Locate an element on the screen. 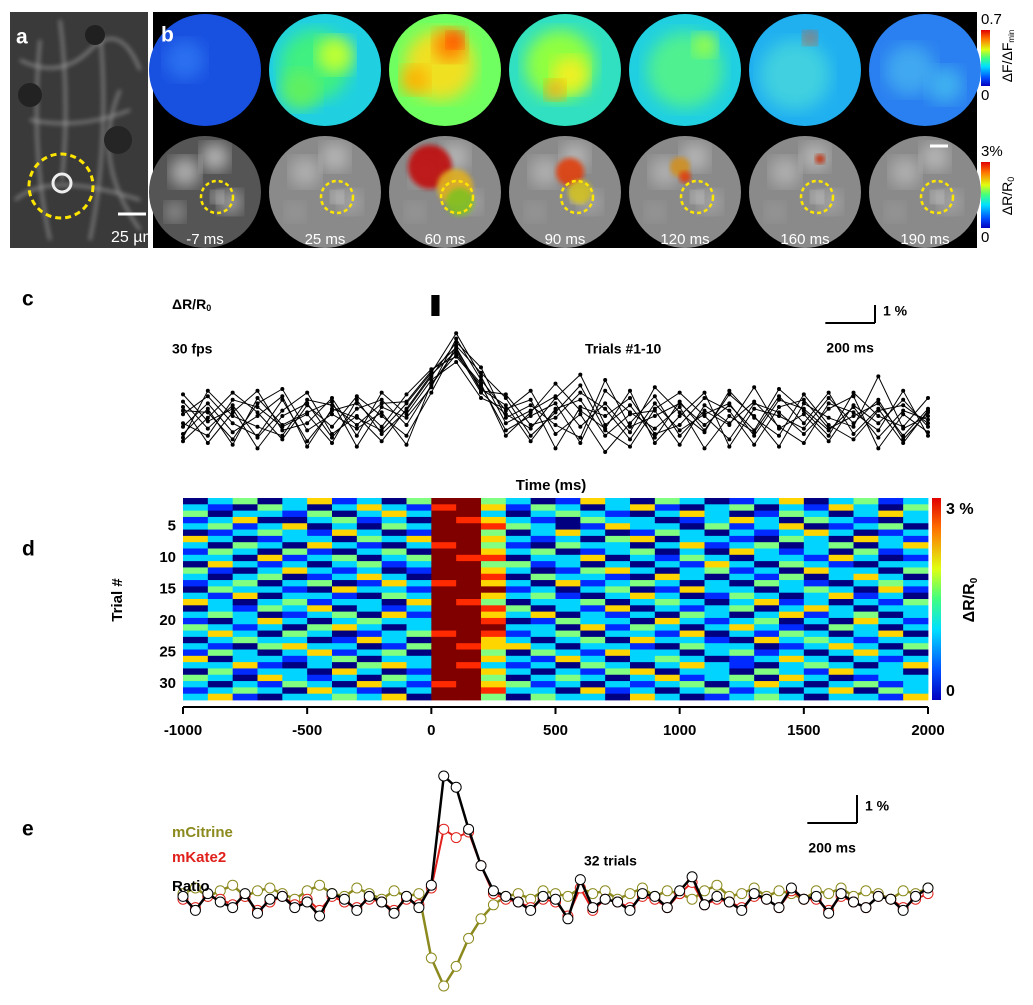  roi-circle is located at coordinates (337, 197).